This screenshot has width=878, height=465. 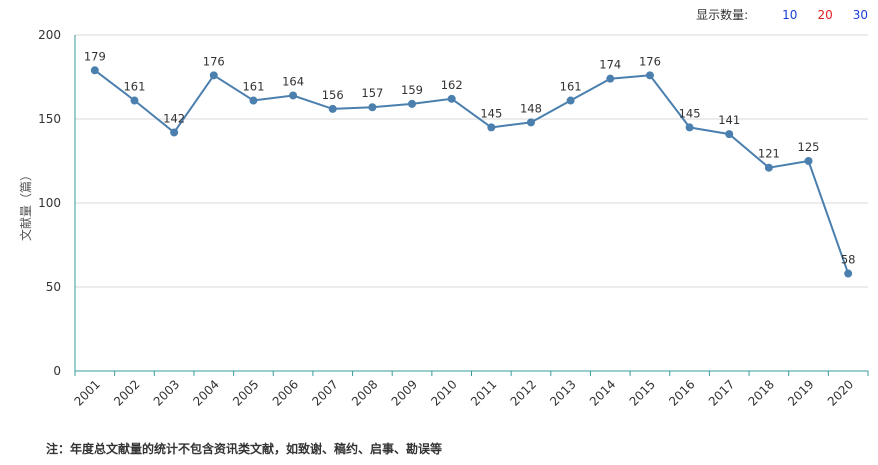 I want to click on data-label: 141, so click(x=729, y=120).